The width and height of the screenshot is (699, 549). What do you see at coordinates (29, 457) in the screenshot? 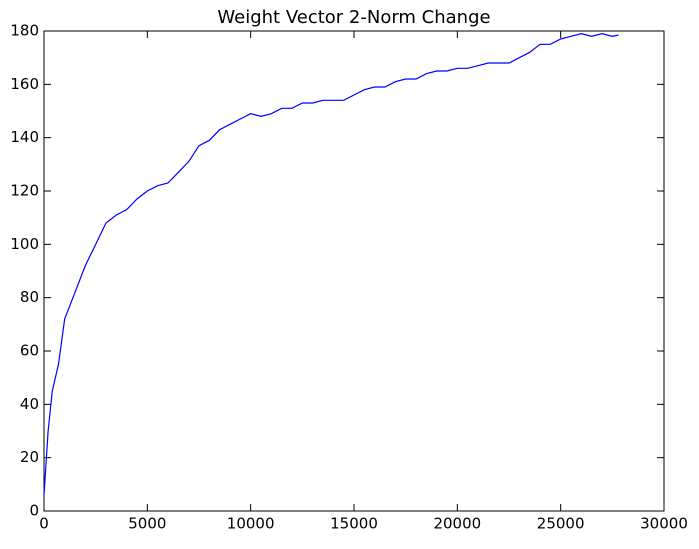
I see `y-tick-label: 20` at bounding box center [29, 457].